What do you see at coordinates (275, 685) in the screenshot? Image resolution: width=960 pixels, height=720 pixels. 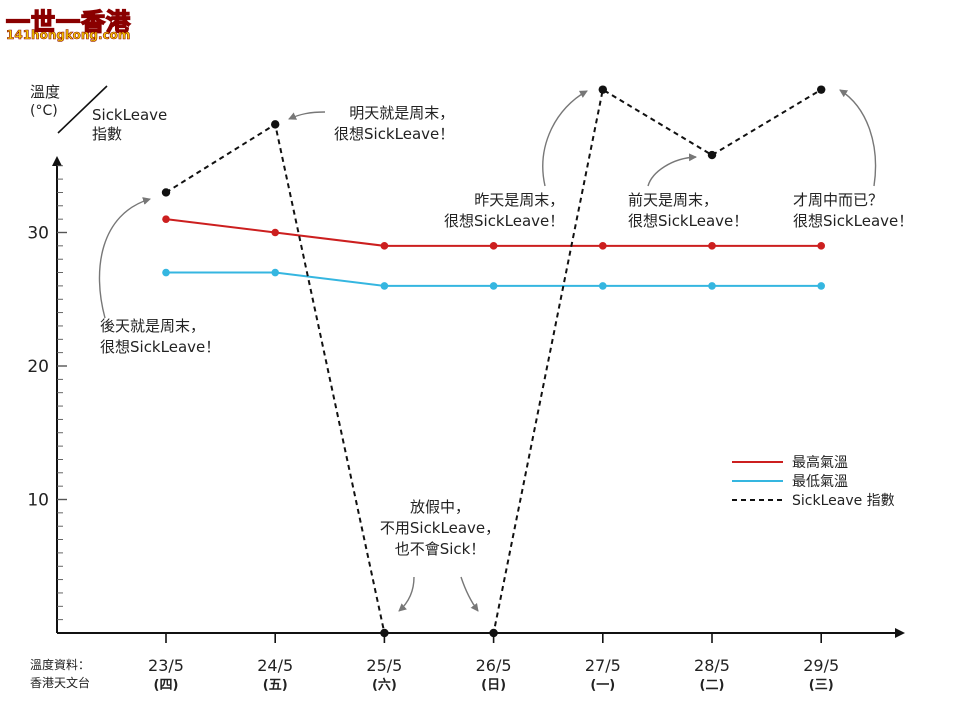 I see `x-tick-day-label: (五)` at bounding box center [275, 685].